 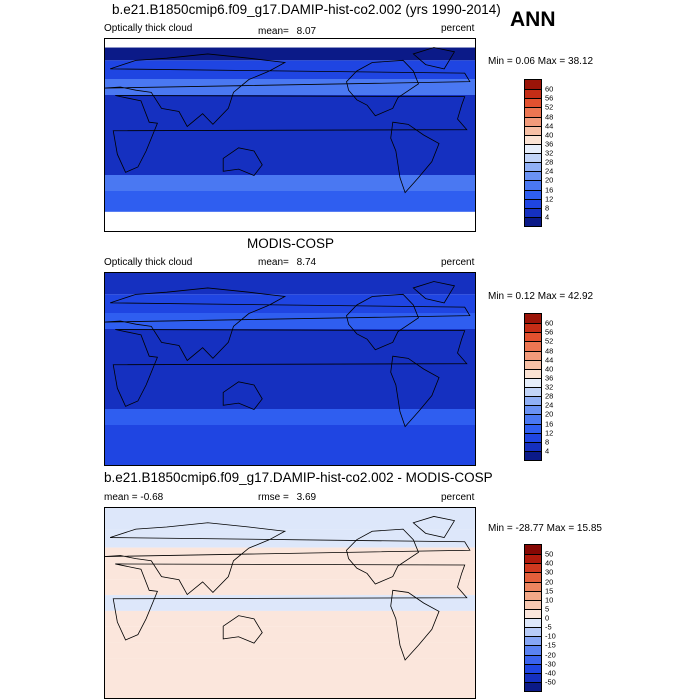 What do you see at coordinates (549, 135) in the screenshot?
I see `panel-1-colorbar-tick: 40` at bounding box center [549, 135].